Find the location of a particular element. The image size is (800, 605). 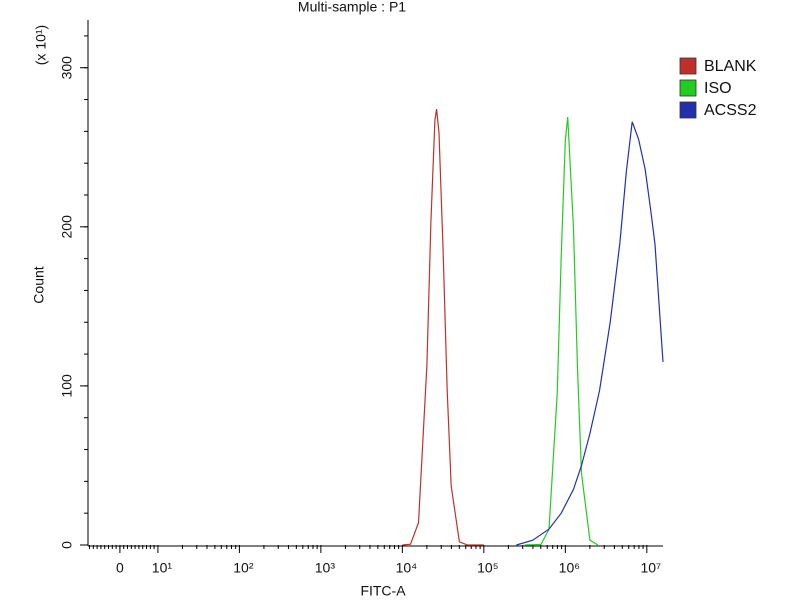

y-axis-label: Count is located at coordinates (39, 284).